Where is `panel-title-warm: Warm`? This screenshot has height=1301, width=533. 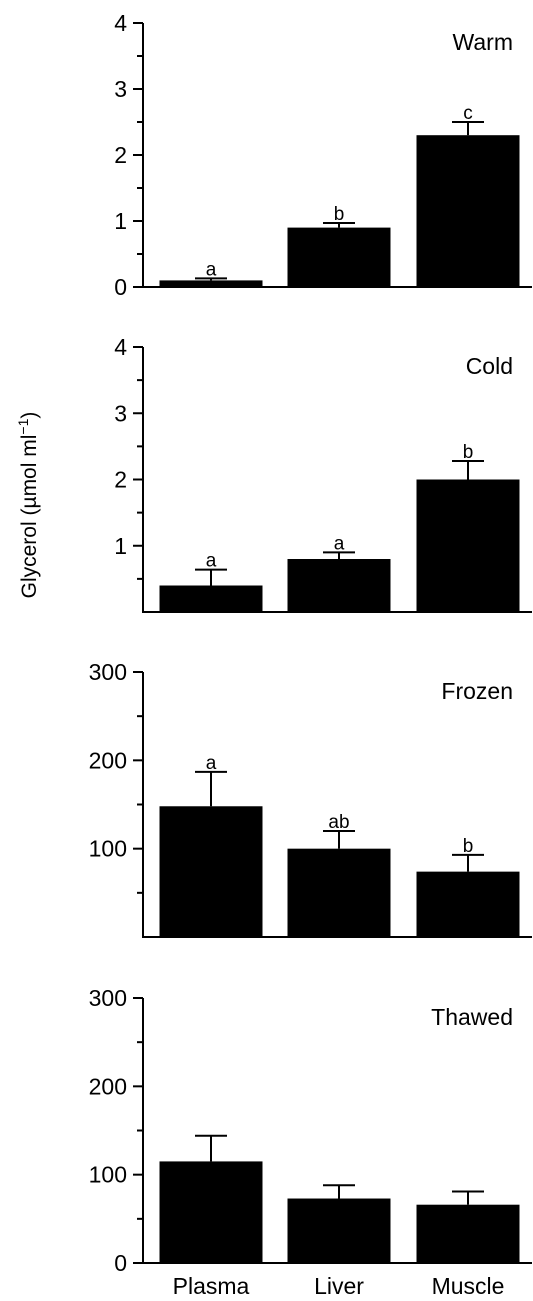 panel-title-warm: Warm is located at coordinates (483, 42).